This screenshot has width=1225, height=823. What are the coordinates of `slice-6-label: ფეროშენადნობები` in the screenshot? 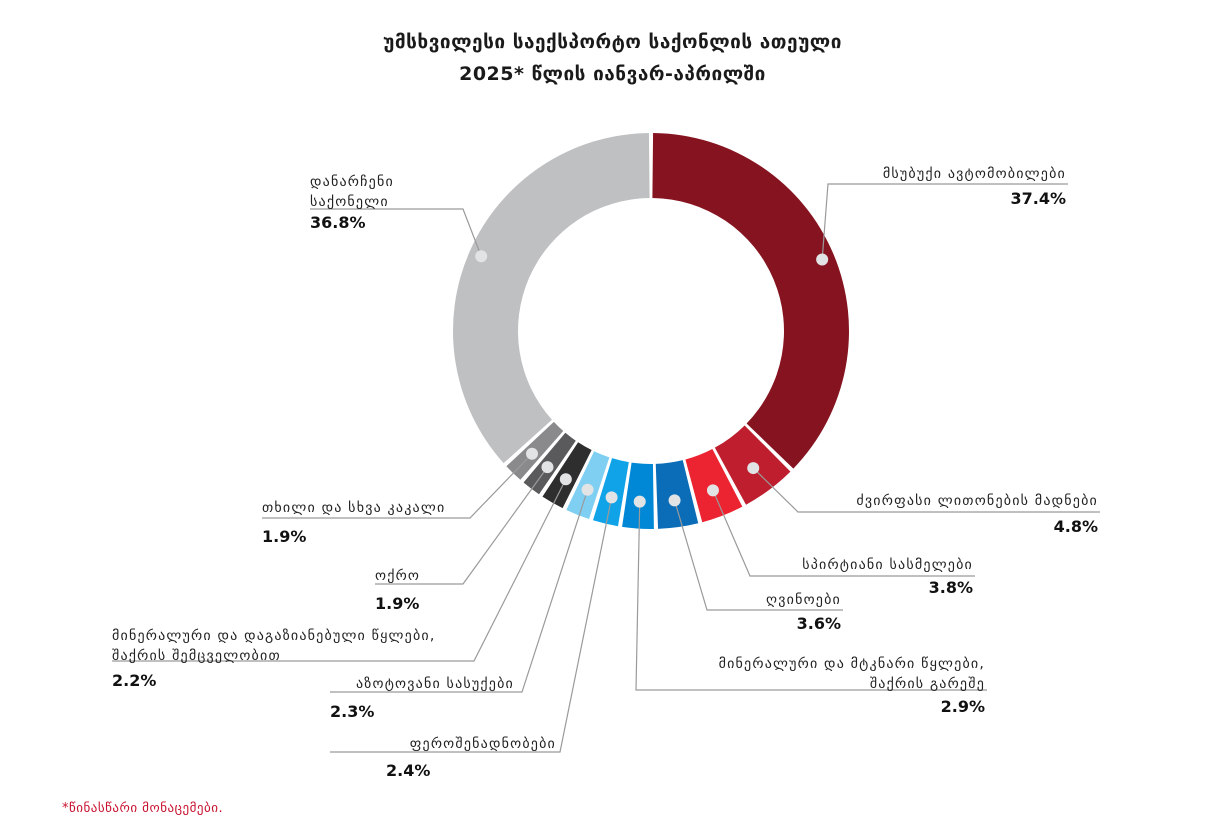 It's located at (483, 743).